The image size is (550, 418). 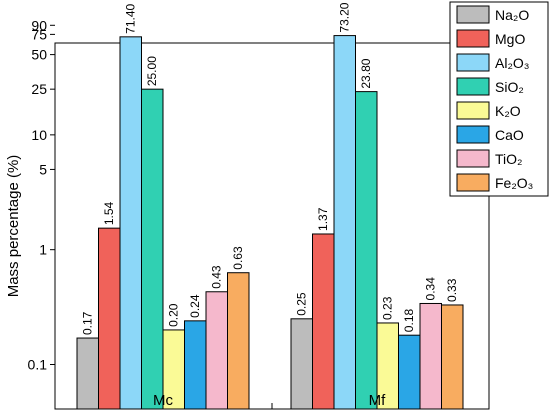 What do you see at coordinates (377, 400) in the screenshot?
I see `x-category-label: Mf` at bounding box center [377, 400].